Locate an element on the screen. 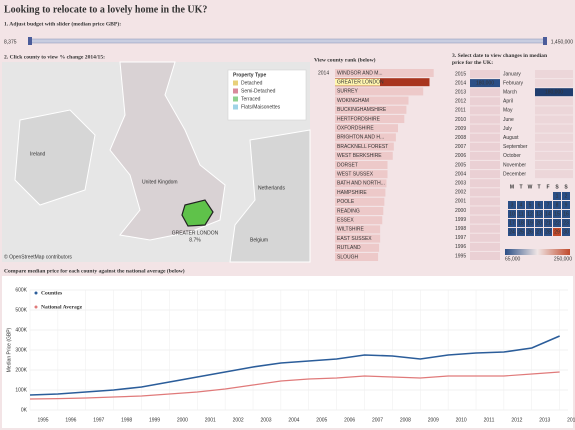 This screenshot has height=430, width=575. county-name: HERTFORDSHIRE is located at coordinates (359, 119).